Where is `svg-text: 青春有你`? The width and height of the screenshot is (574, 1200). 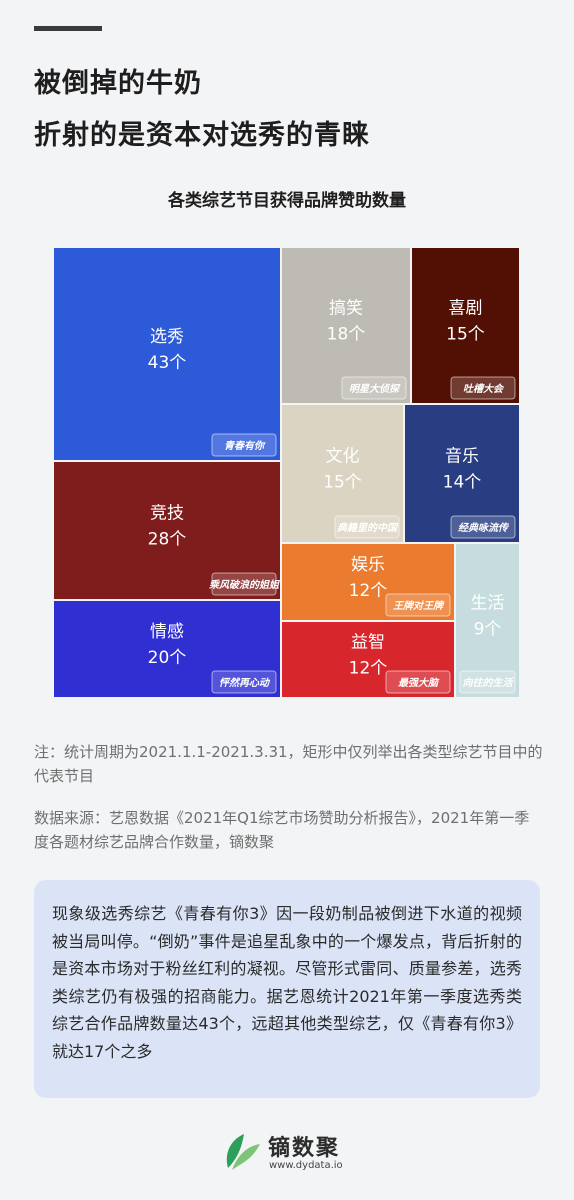
svg-text: 青春有你 is located at coordinates (245, 446).